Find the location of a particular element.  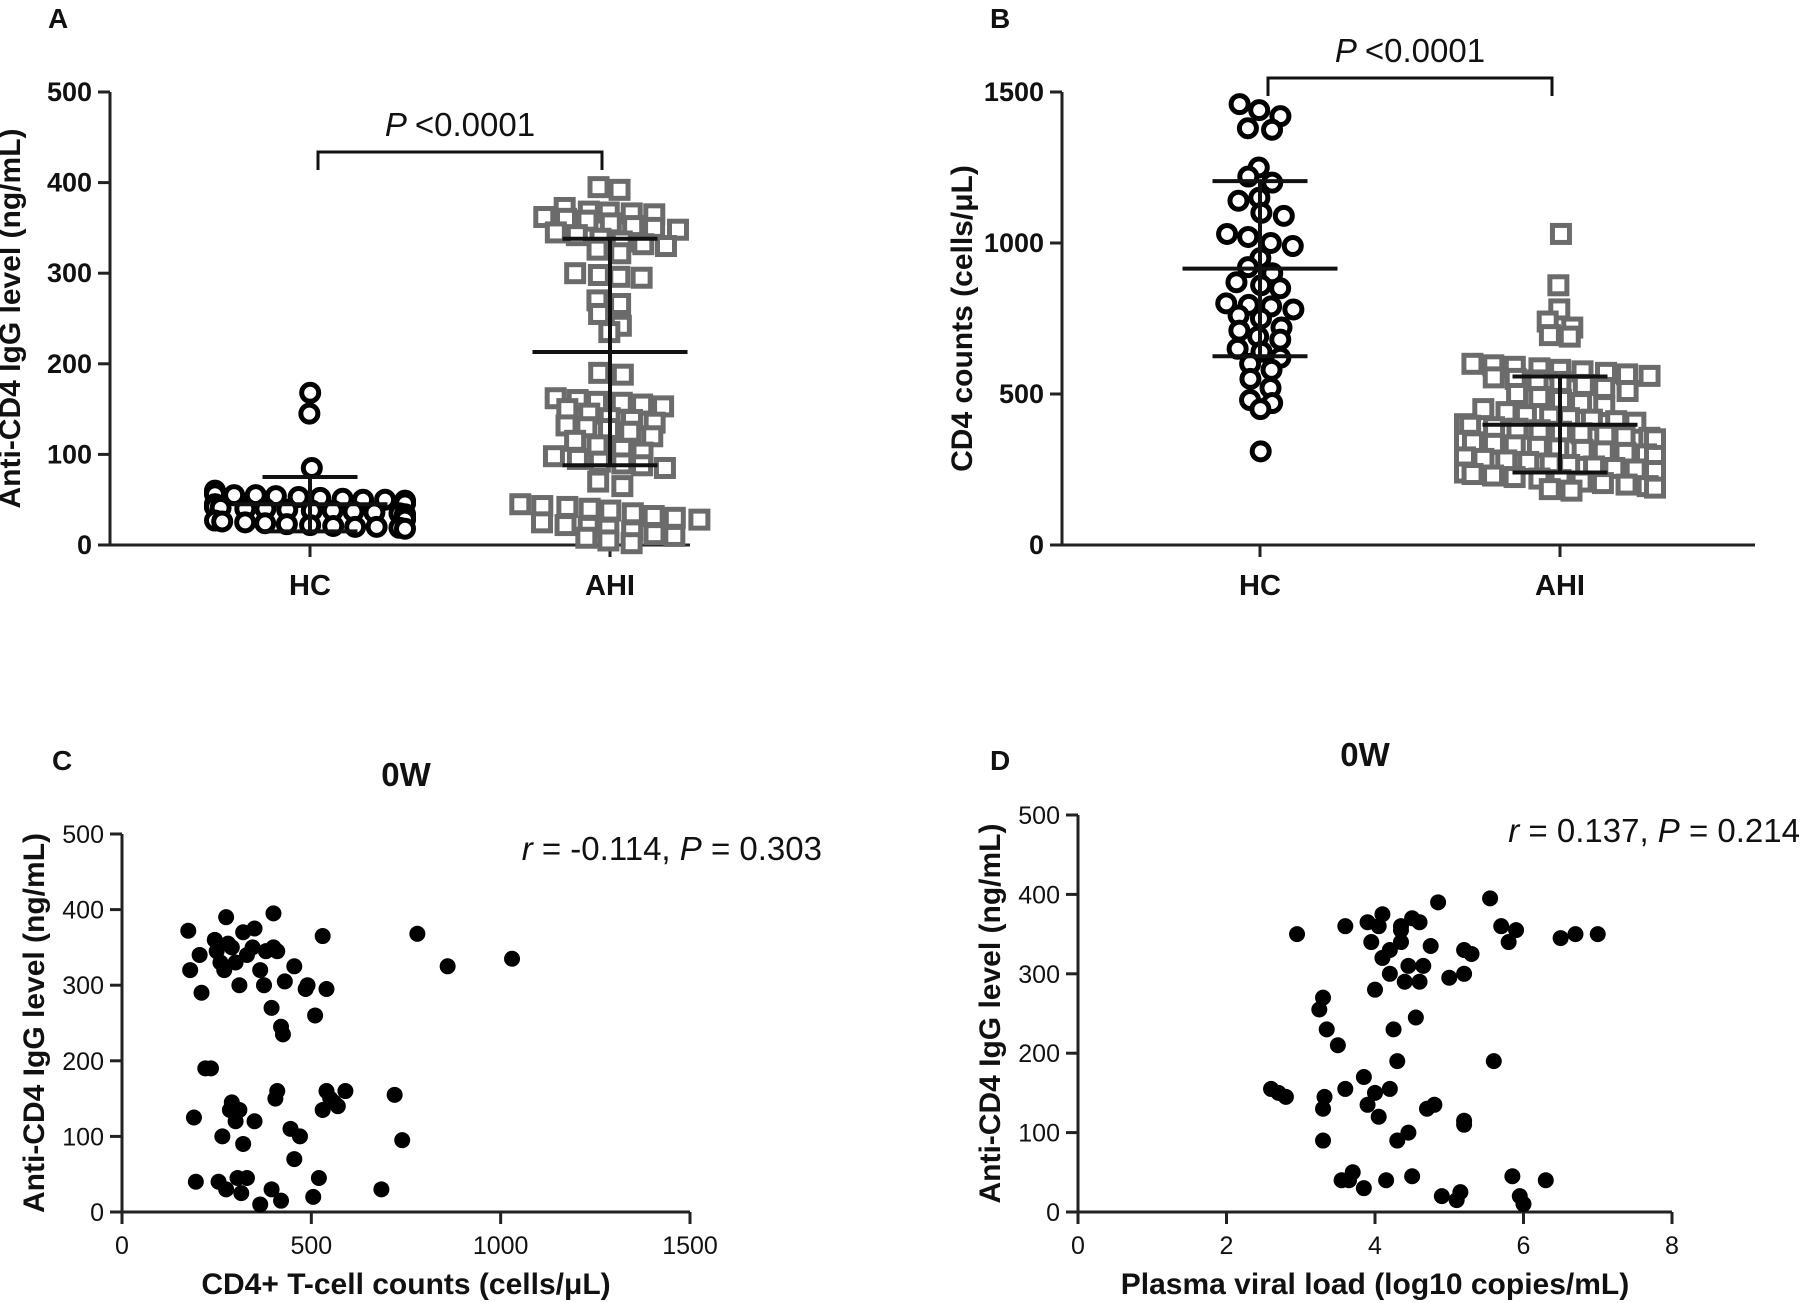

r-value: = -0.114, is located at coordinates (606, 848).